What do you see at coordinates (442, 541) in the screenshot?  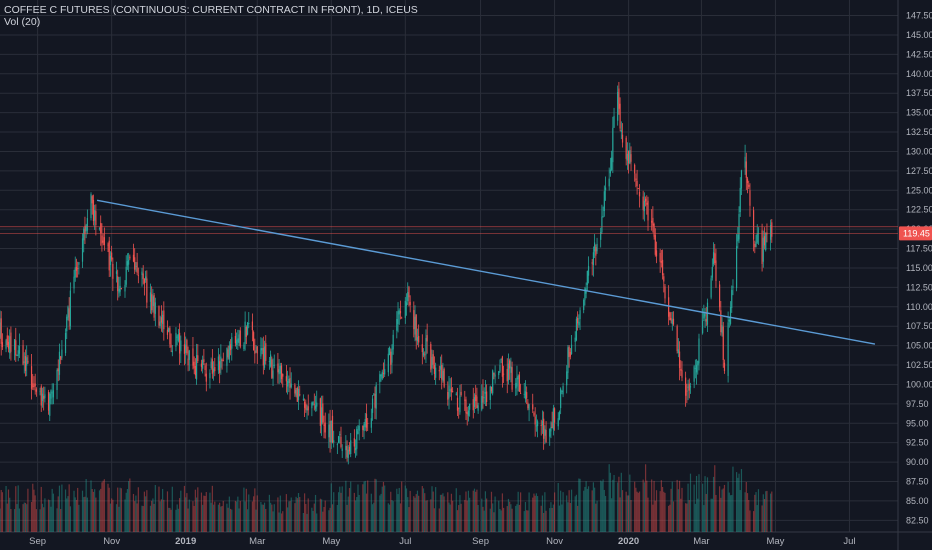 I see `time-axis: Sep Nov 2019 Mar May Jul Sep Nov 2020 Mar May Jul` at bounding box center [442, 541].